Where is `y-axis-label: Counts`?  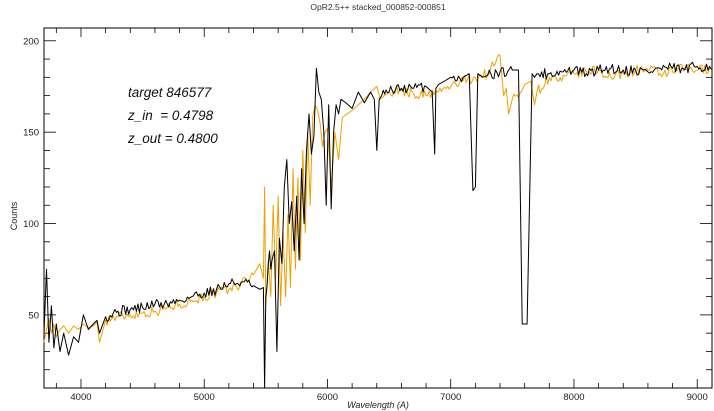 y-axis-label: Counts is located at coordinates (14, 215).